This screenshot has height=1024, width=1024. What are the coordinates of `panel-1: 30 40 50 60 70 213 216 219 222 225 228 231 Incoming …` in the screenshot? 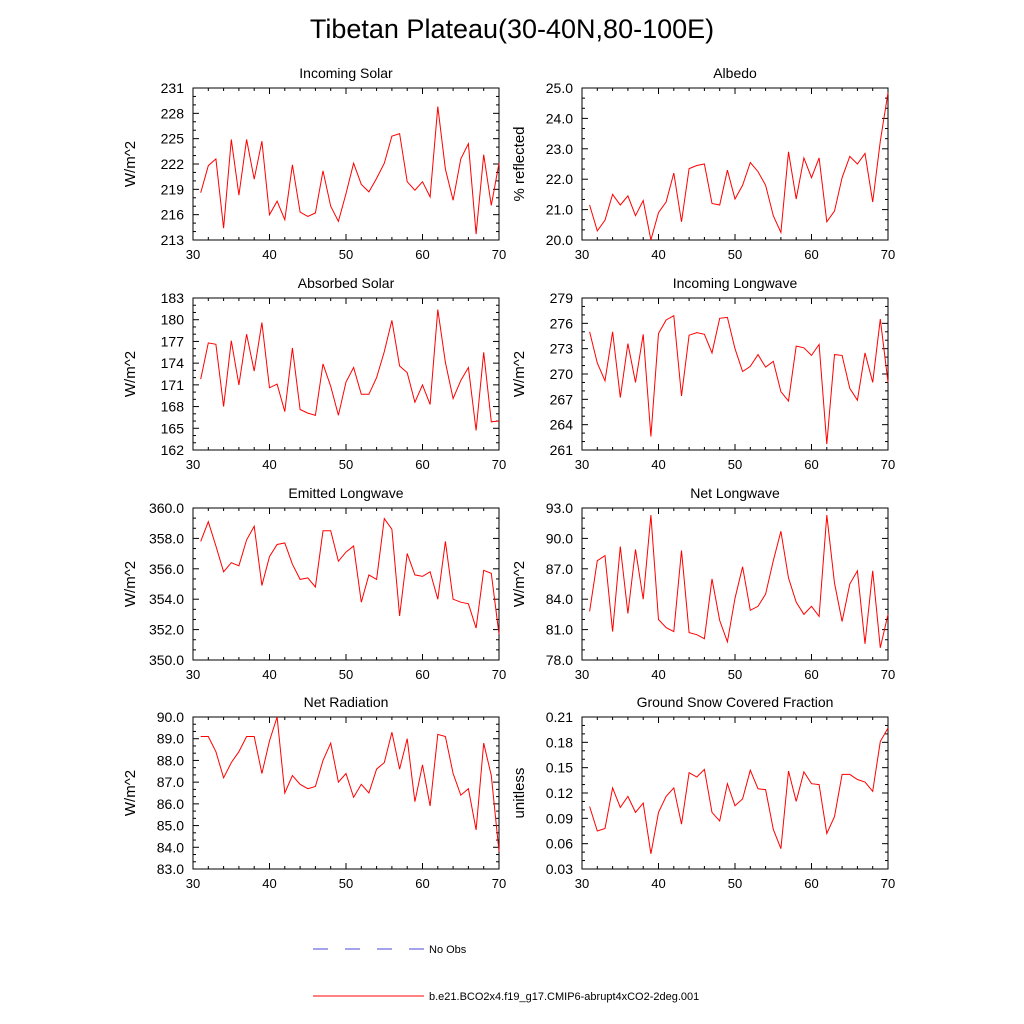 It's located at (314, 163).